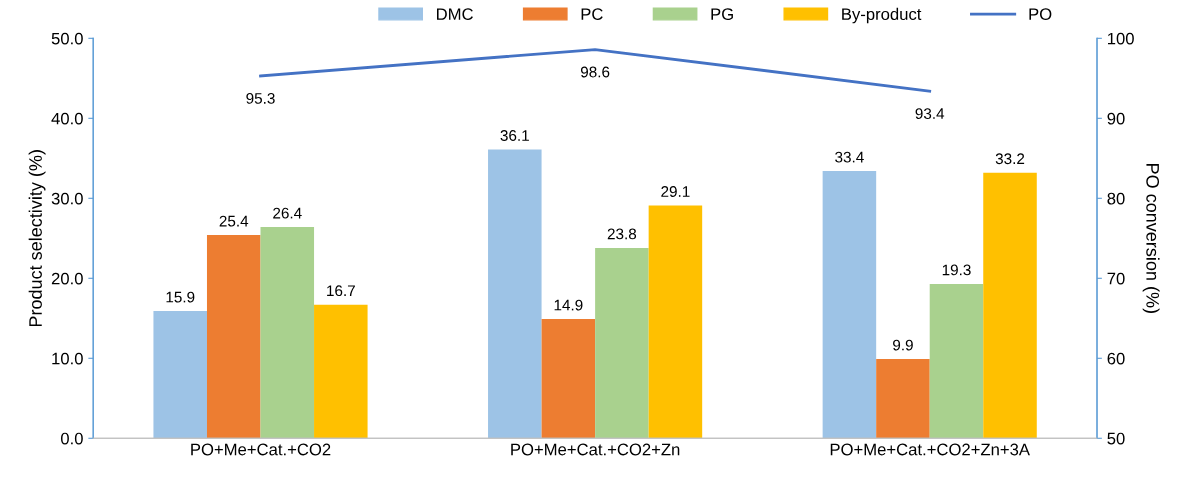 This screenshot has height=479, width=1195. What do you see at coordinates (67, 118) in the screenshot?
I see `y-tick-label: 40.0` at bounding box center [67, 118].